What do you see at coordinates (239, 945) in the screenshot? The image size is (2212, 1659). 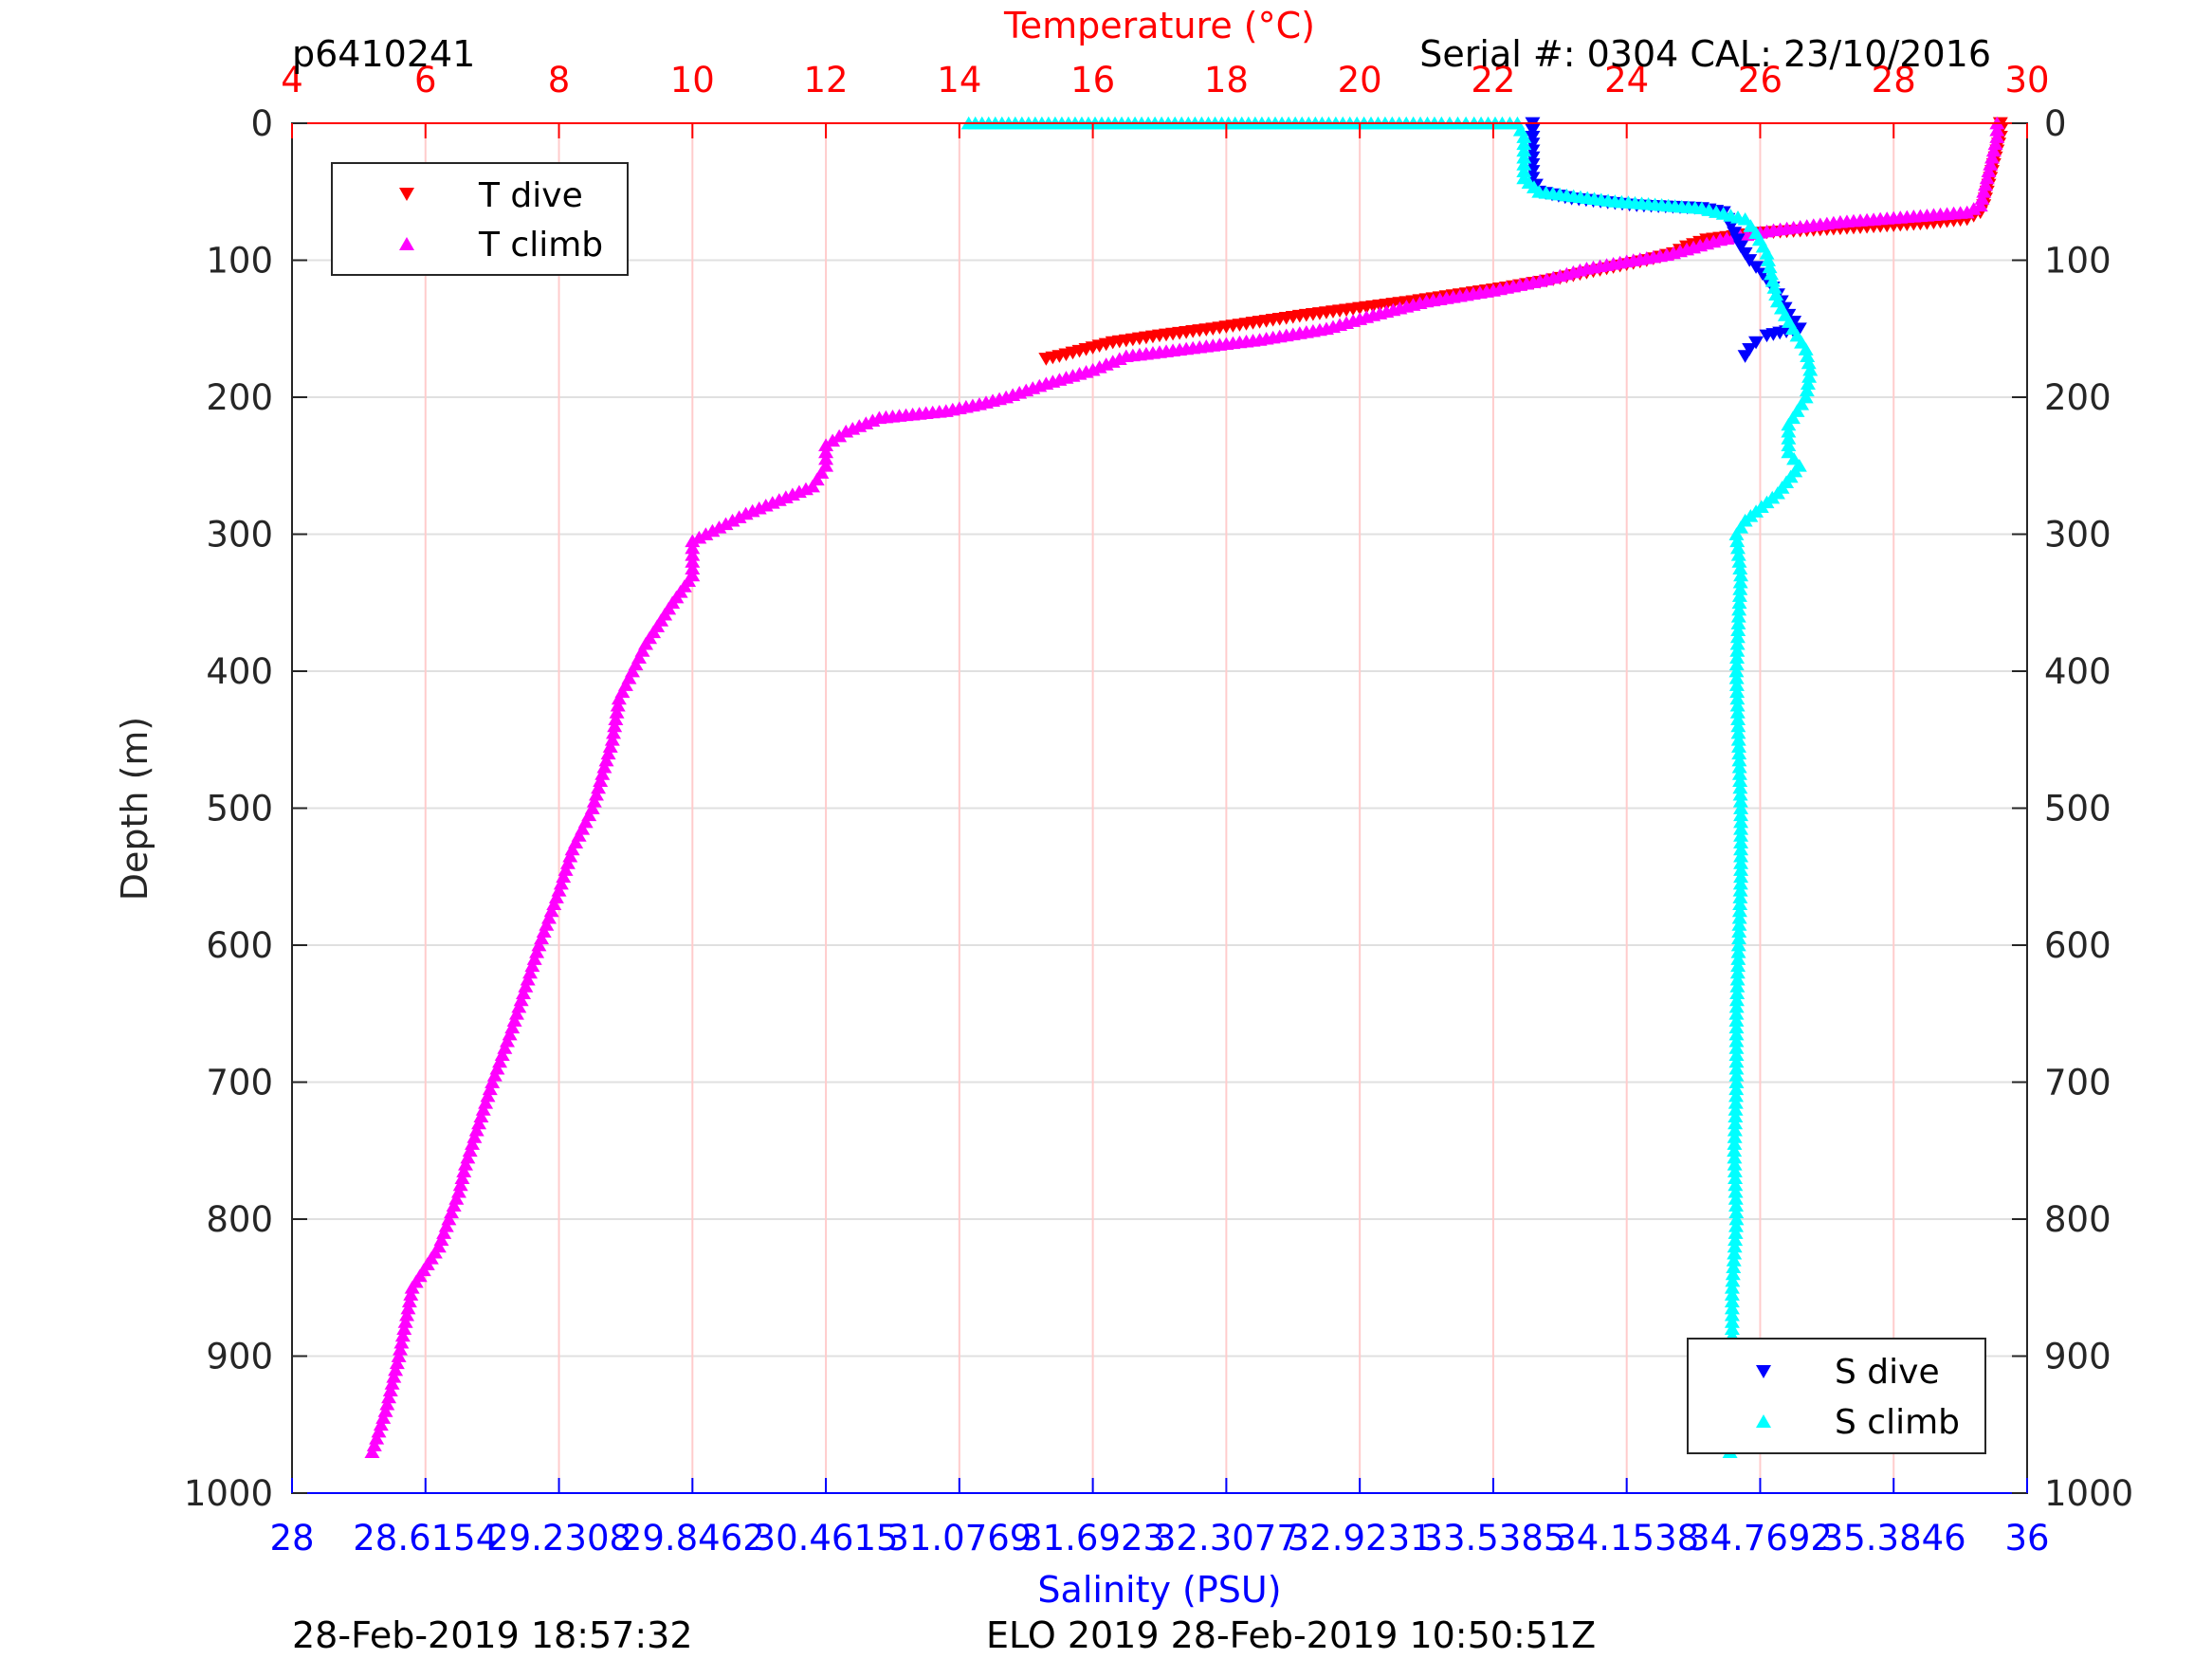 I see `depth-tick-label-left: 600` at bounding box center [239, 945].